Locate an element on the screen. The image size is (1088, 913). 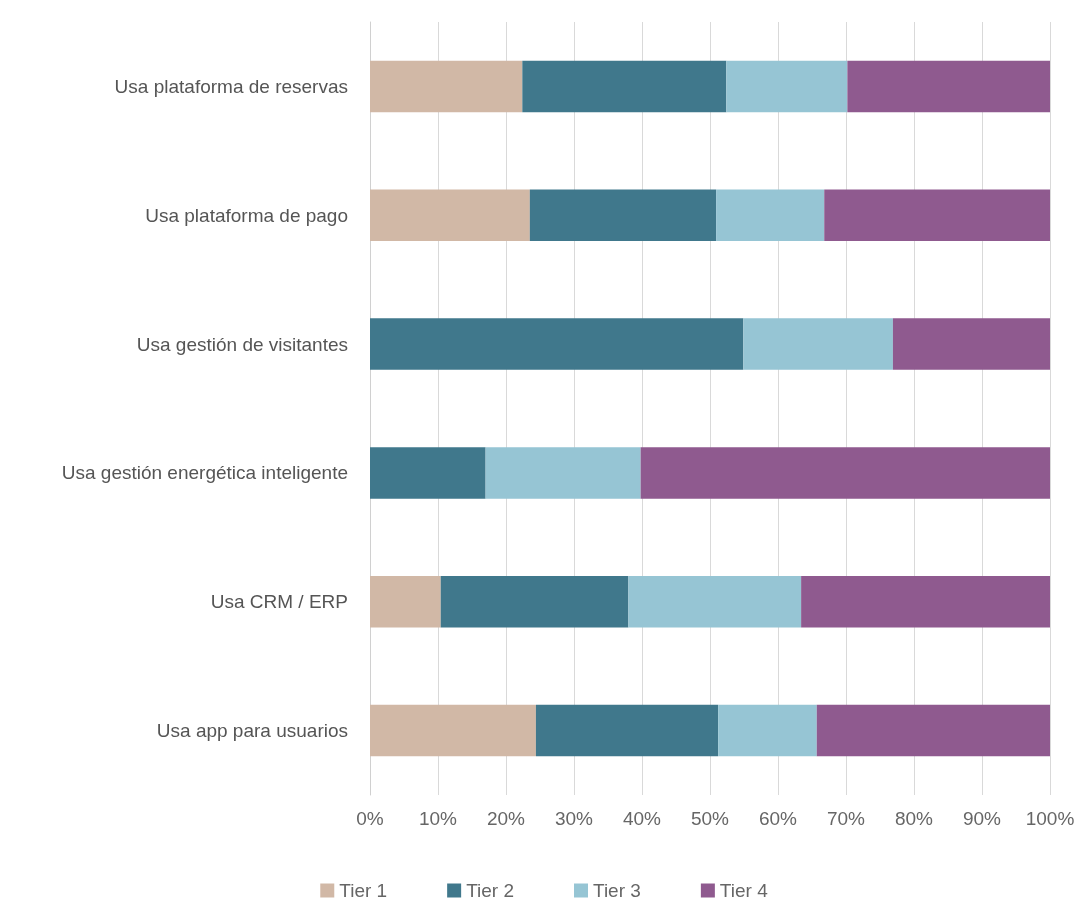
y-tick-label: Usa gestión energética inteligente is located at coordinates (204, 473).